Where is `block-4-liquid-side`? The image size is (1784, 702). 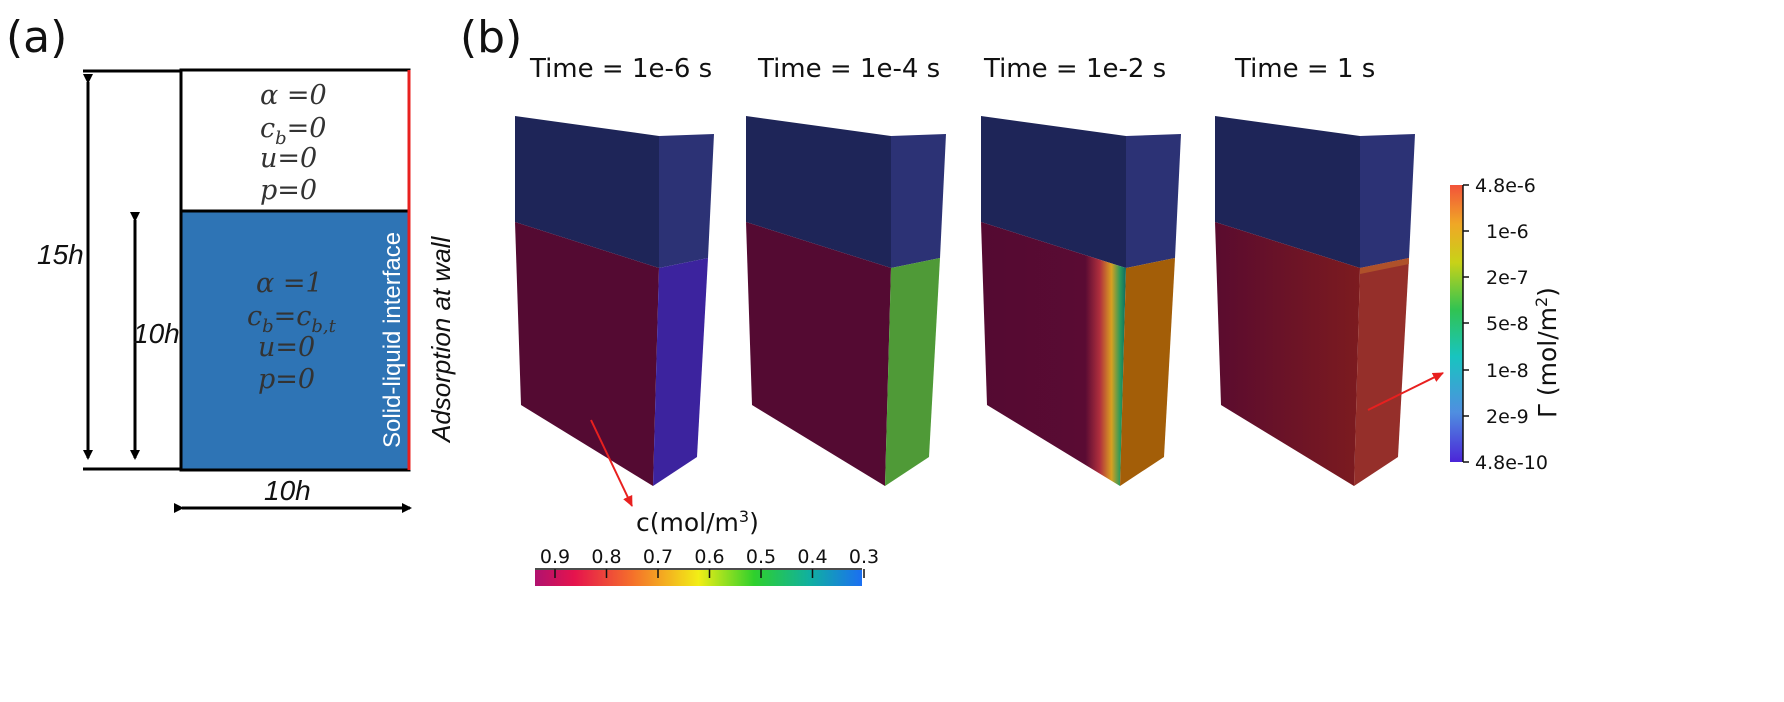
block-4-liquid-side is located at coordinates (1381, 372).